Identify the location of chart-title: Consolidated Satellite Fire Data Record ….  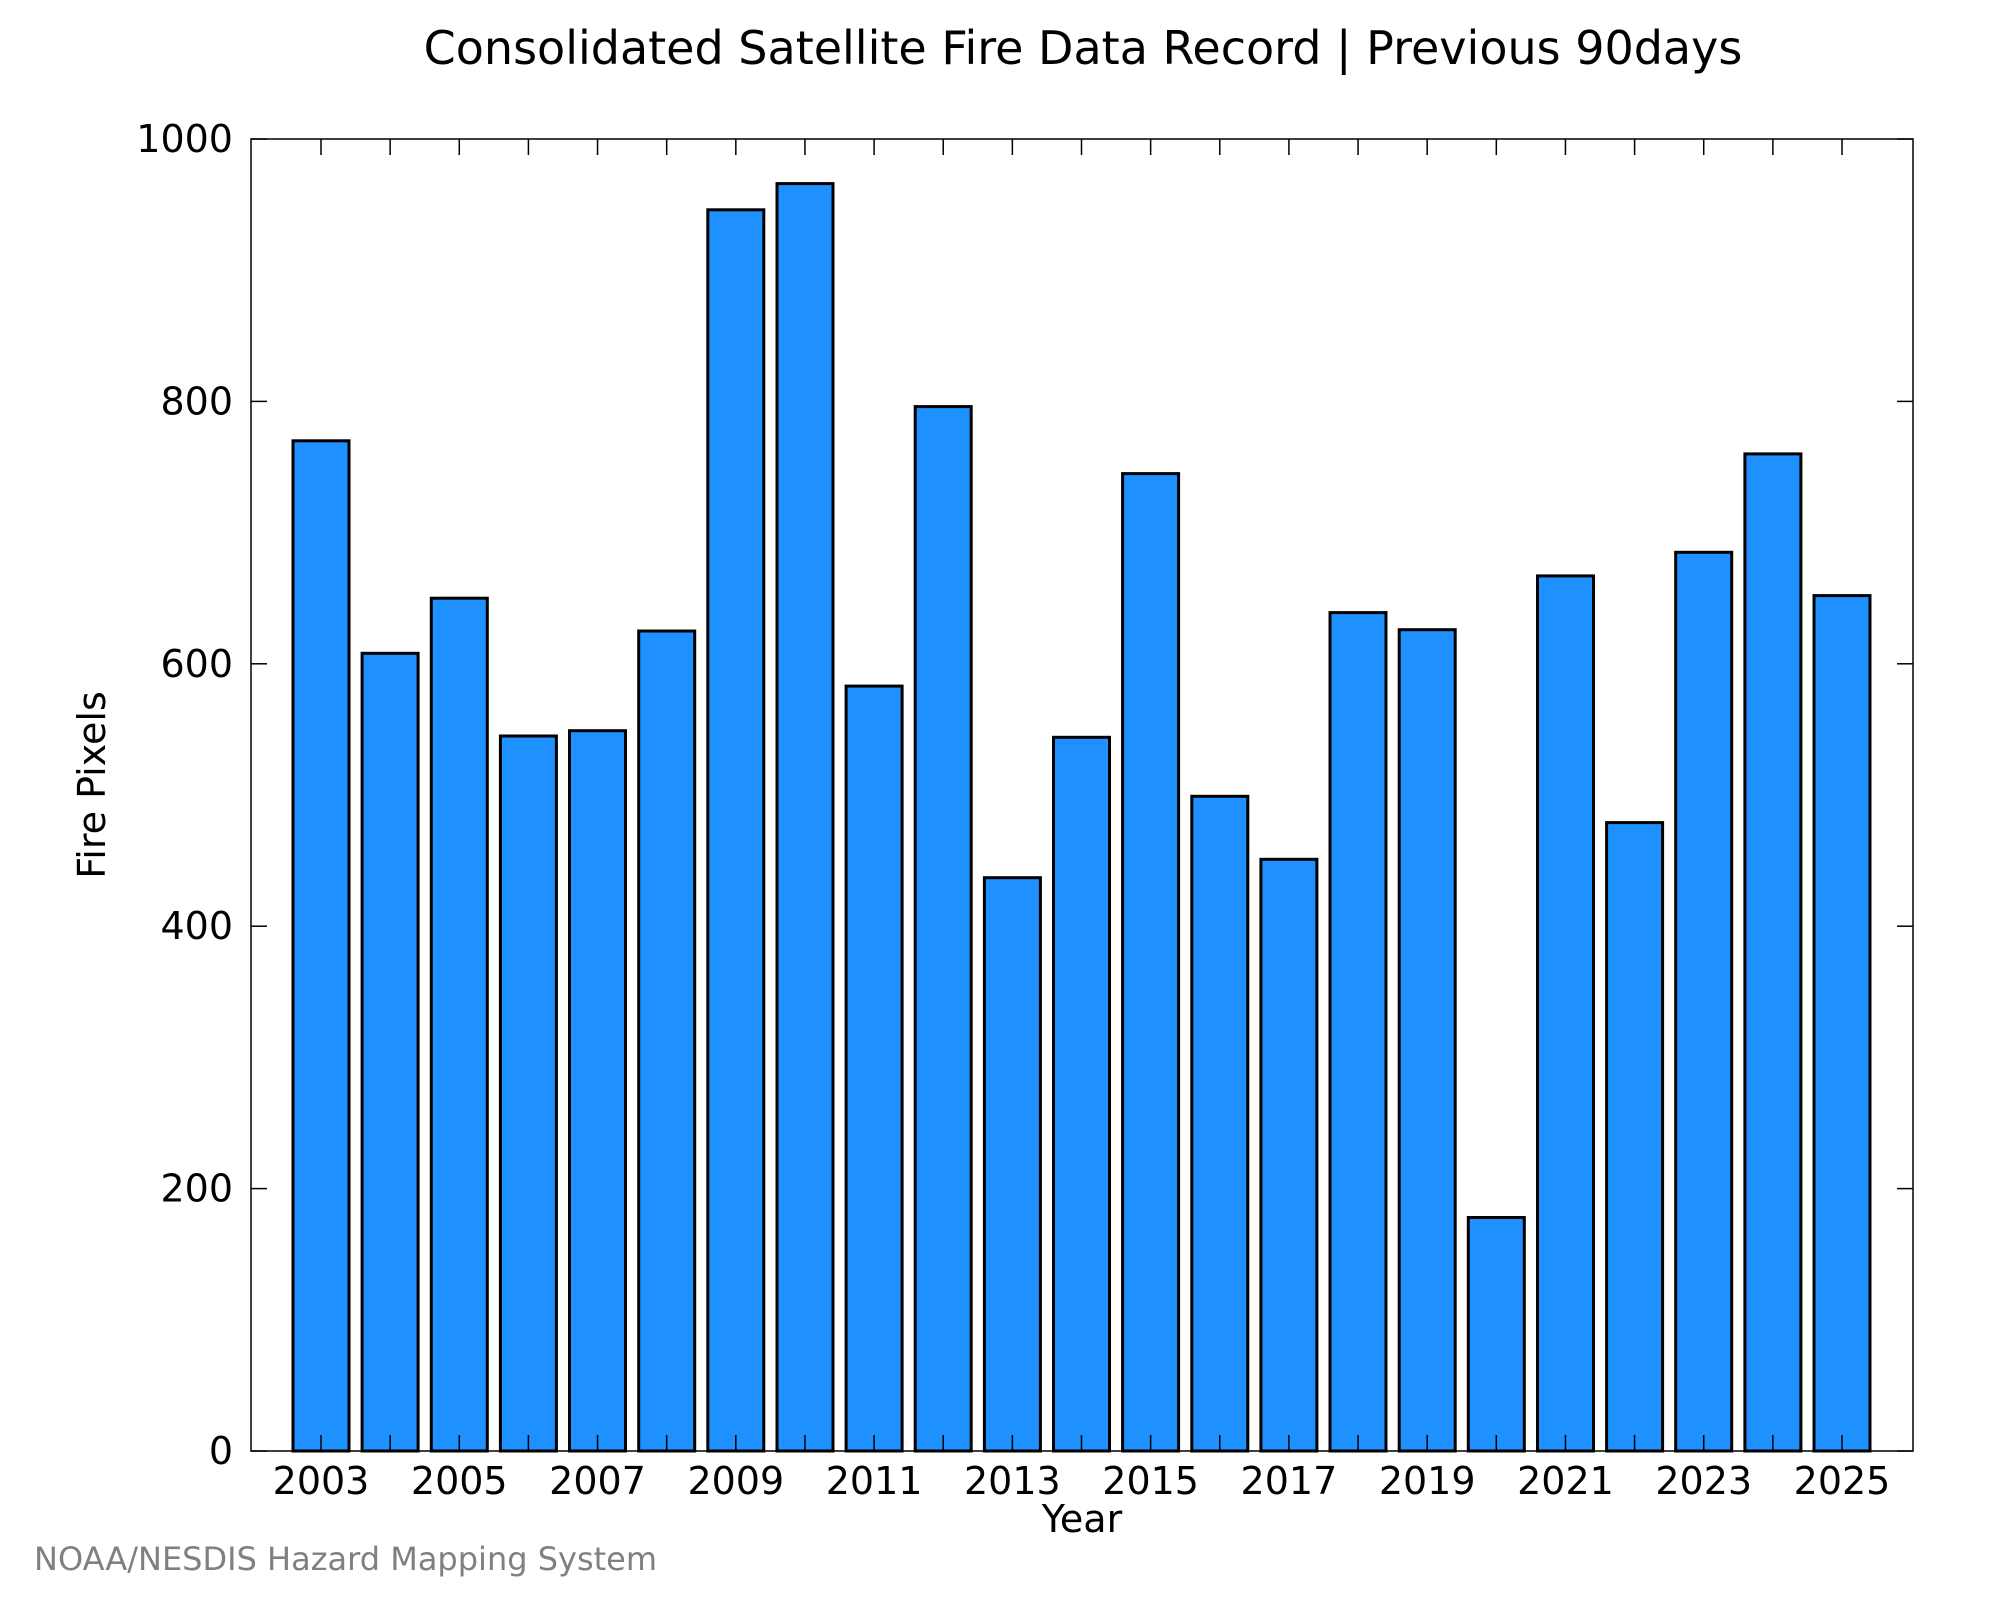
(1083, 48).